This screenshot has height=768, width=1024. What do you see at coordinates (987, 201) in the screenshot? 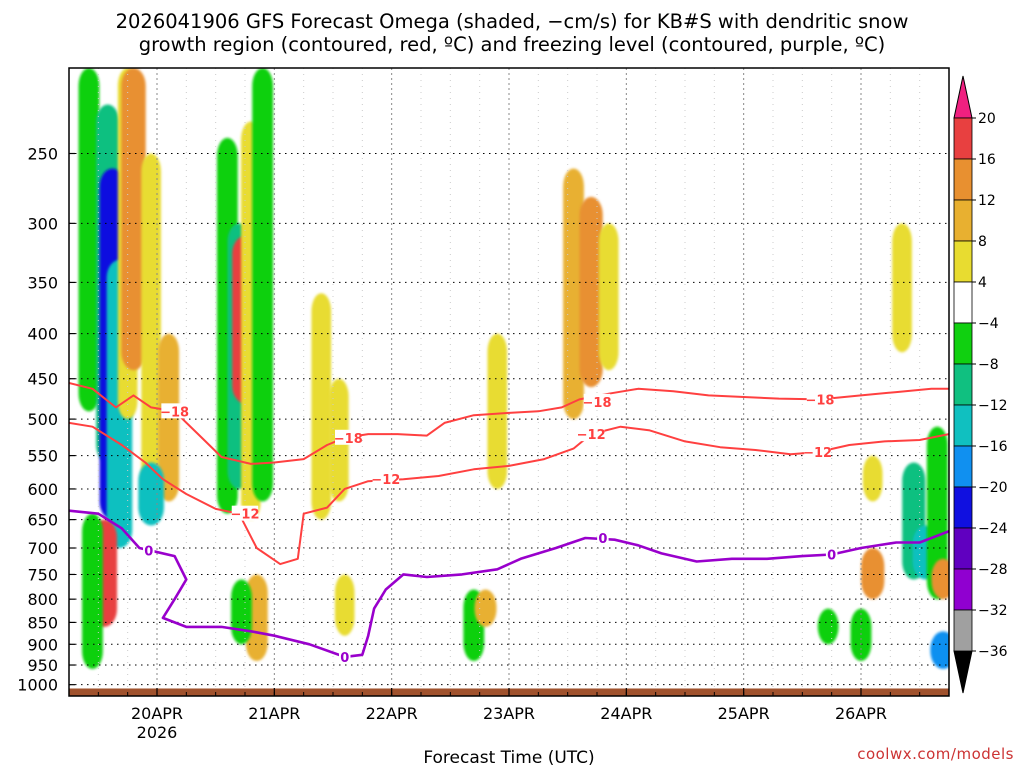
I see `colorbar-label-2: 12` at bounding box center [987, 201].